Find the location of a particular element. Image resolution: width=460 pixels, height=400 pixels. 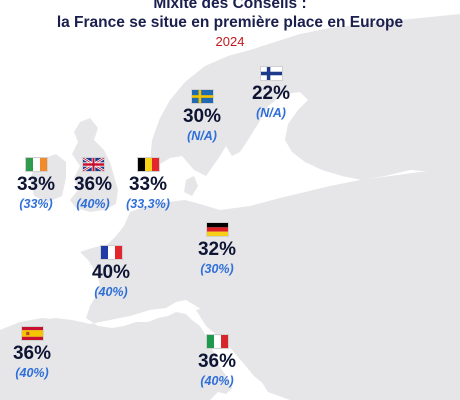

denmark-land is located at coordinates (191, 186).